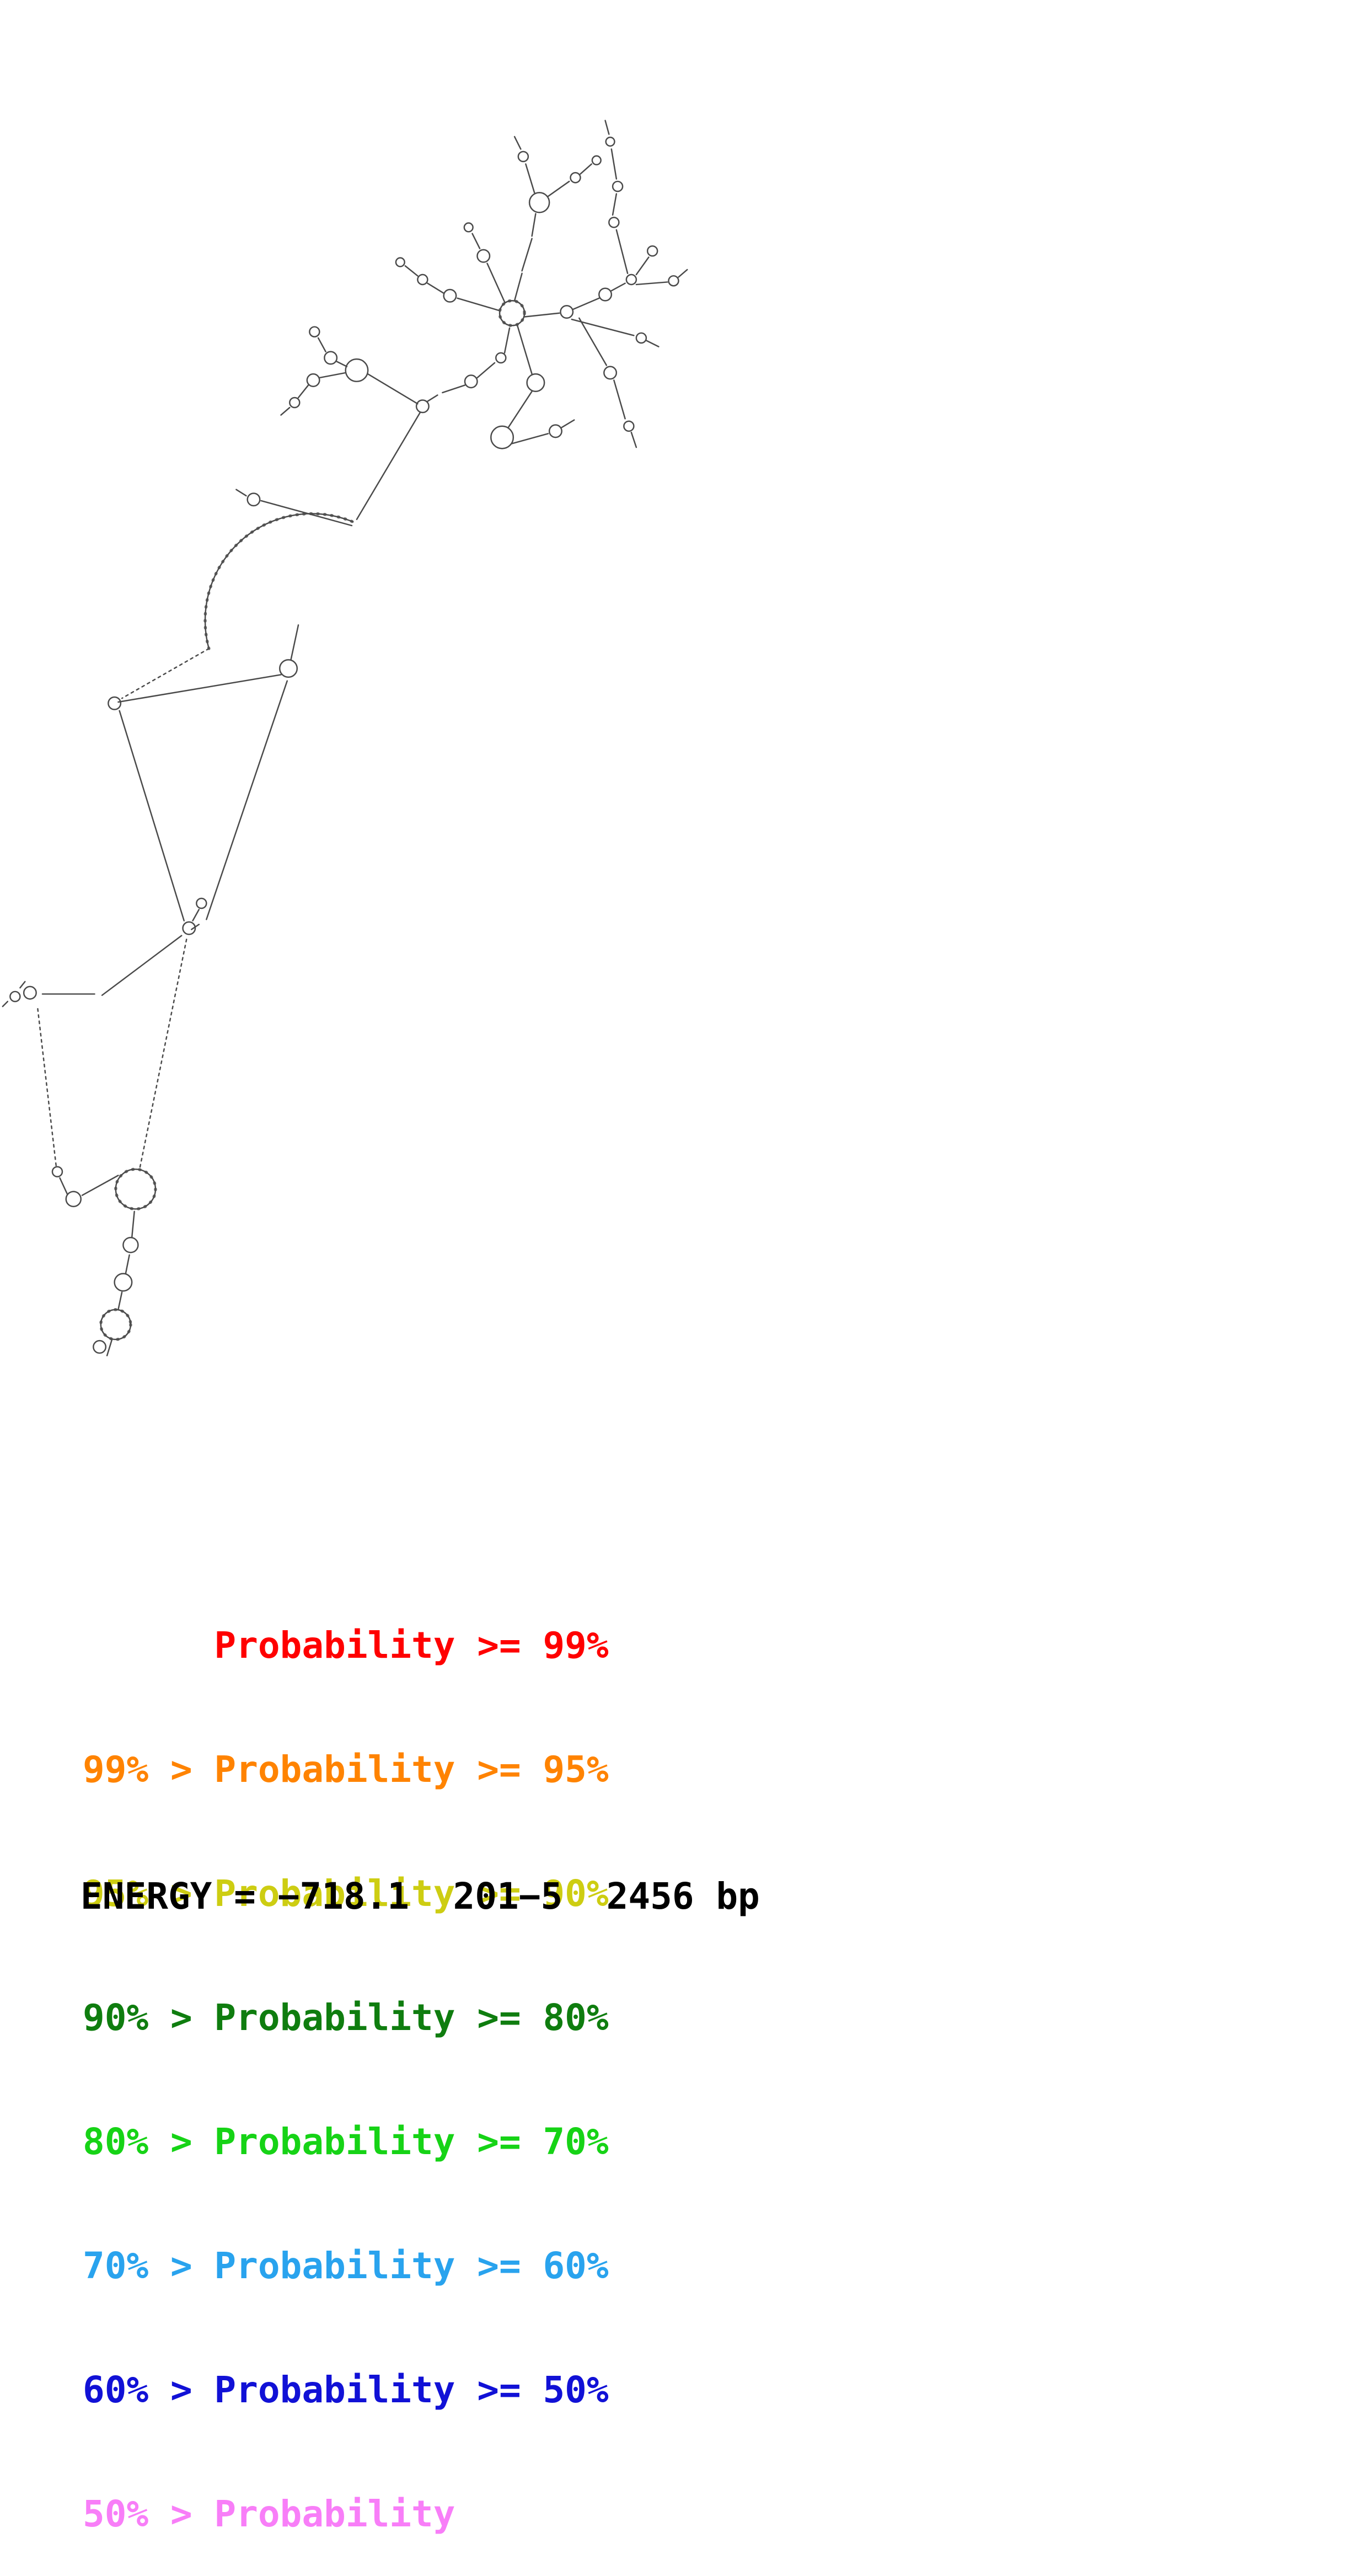  I want to click on legend-entry-p60: 70% > Probability >= 60%, so click(346, 2266).